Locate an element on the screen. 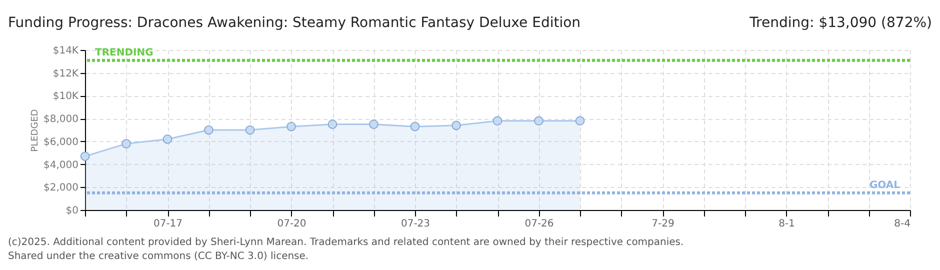 Image resolution: width=940 pixels, height=270 pixels. text: Trending: $13,090 (872%) is located at coordinates (840, 23).